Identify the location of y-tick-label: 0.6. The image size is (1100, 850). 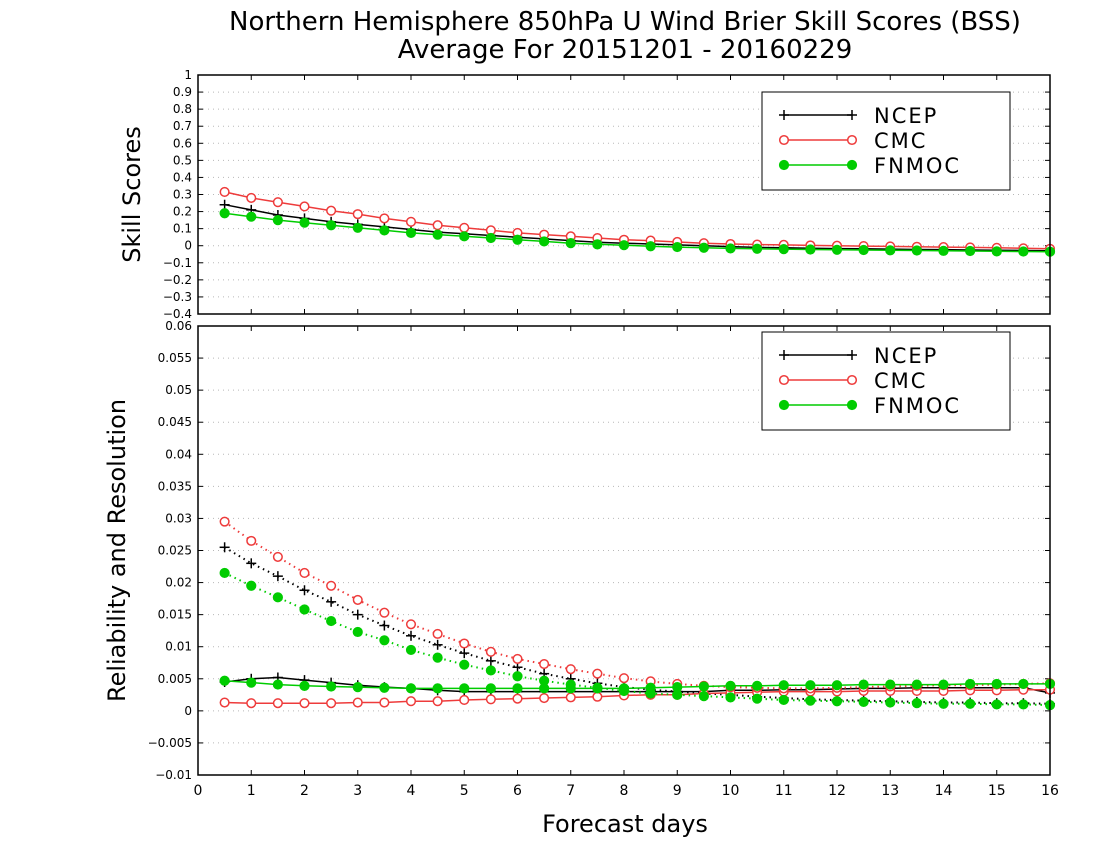
(182, 143).